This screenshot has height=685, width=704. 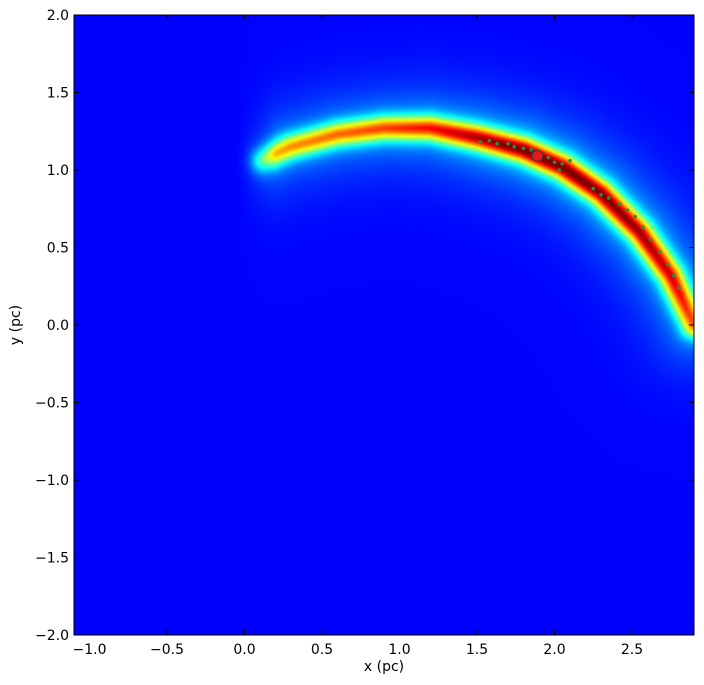 What do you see at coordinates (58, 171) in the screenshot?
I see `y-tick-label: 1.0` at bounding box center [58, 171].